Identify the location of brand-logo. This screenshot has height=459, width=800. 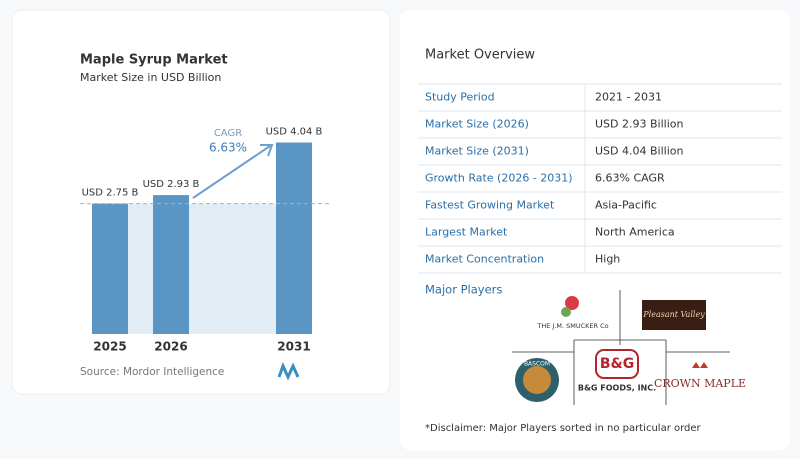
(288, 371).